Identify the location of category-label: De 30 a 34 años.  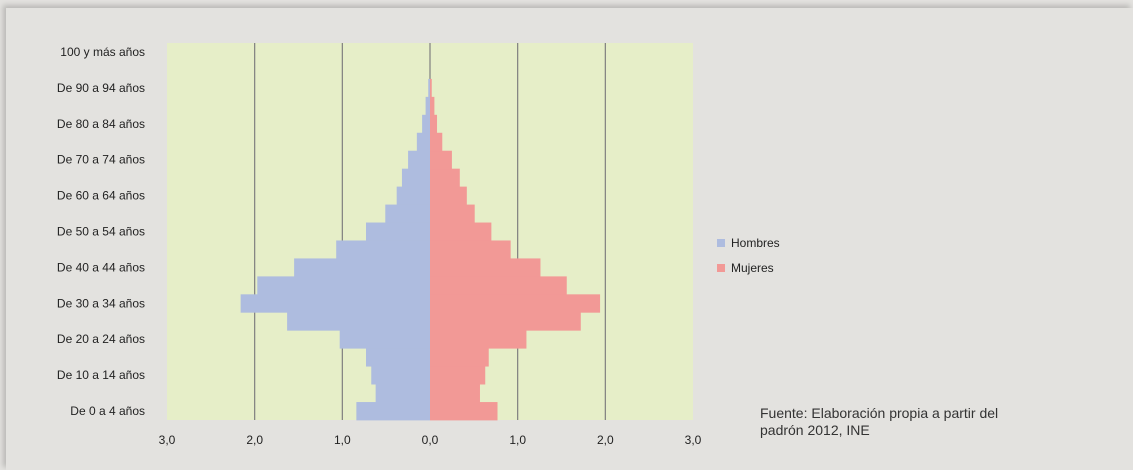
(101, 303).